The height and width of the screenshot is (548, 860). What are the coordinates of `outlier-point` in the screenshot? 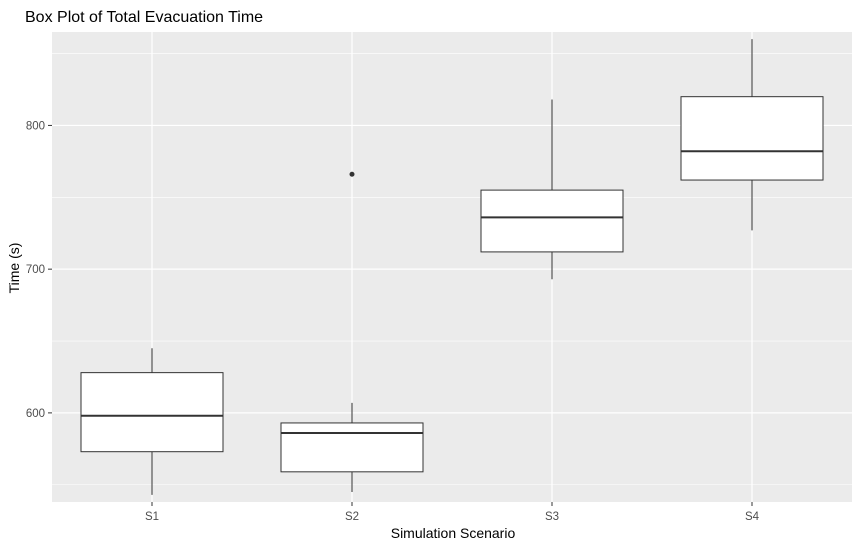 It's located at (352, 174).